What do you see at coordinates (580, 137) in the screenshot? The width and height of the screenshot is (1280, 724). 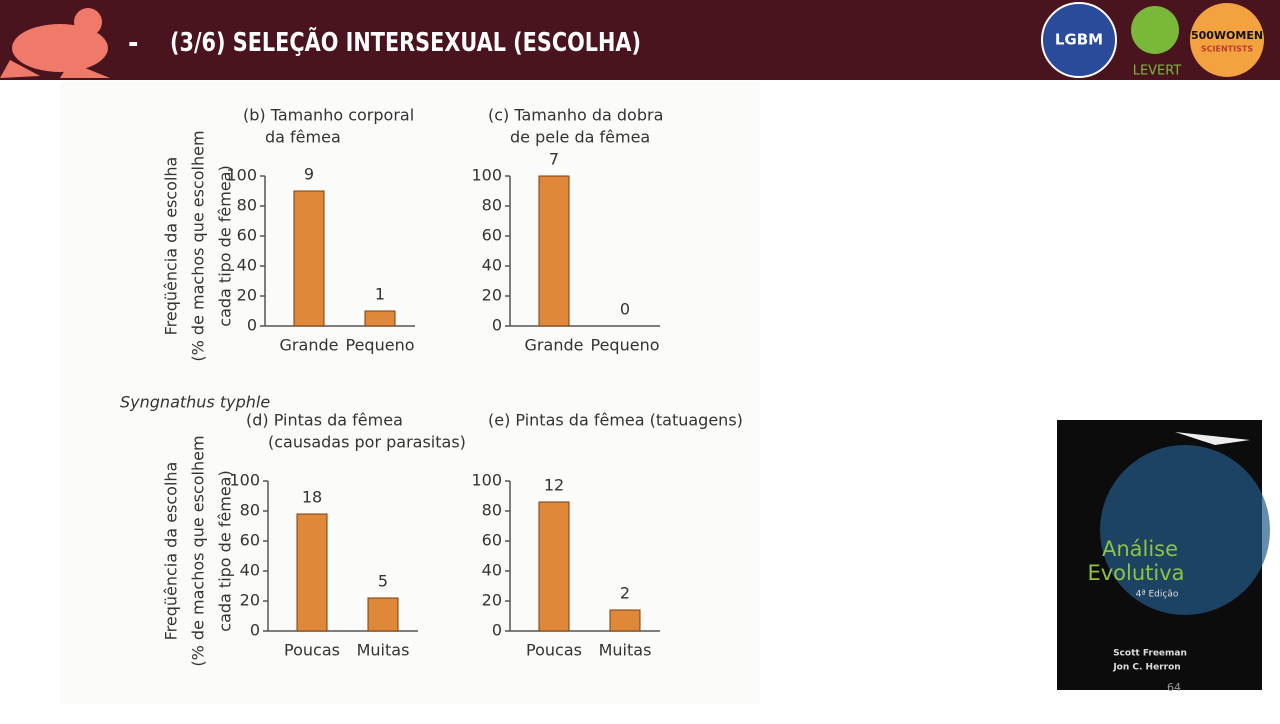 I see `chart-title: de pele da fêmea` at bounding box center [580, 137].